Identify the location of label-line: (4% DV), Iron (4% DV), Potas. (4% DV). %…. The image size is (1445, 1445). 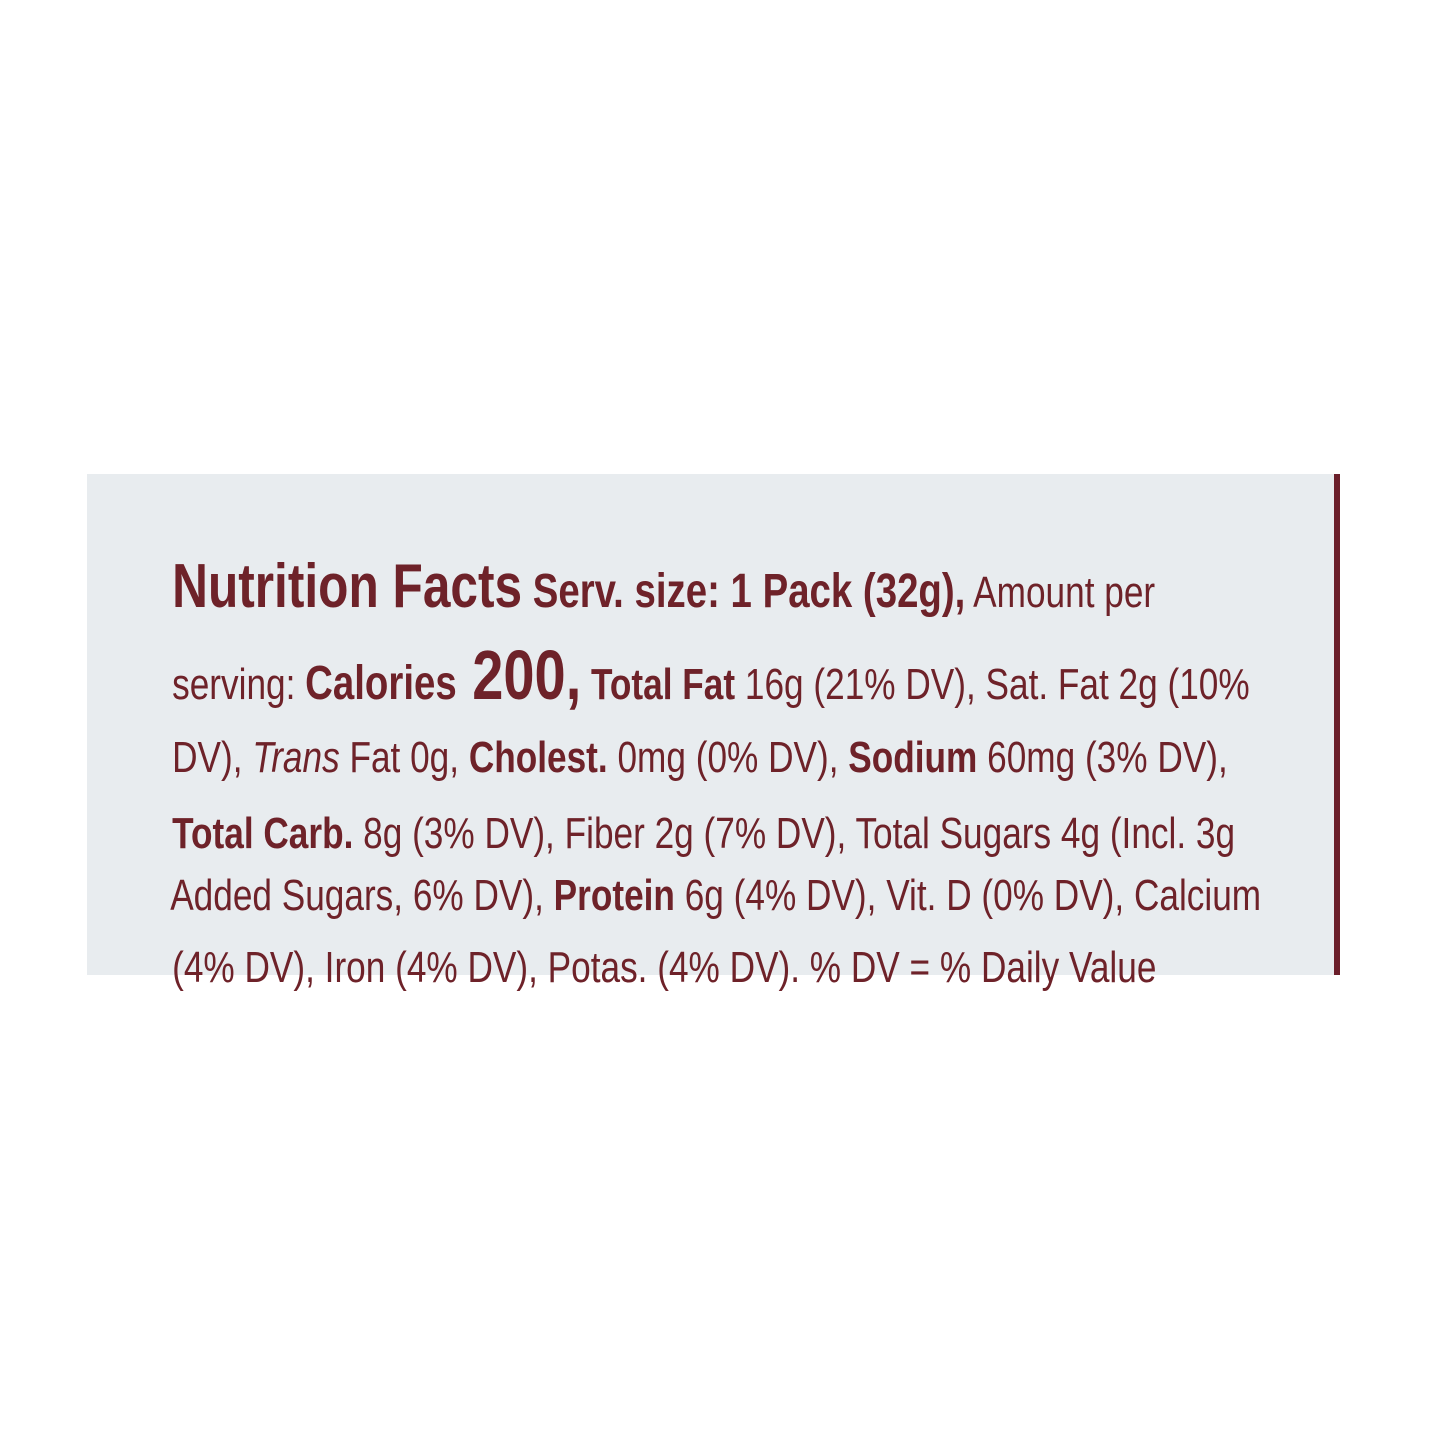
(644, 968).